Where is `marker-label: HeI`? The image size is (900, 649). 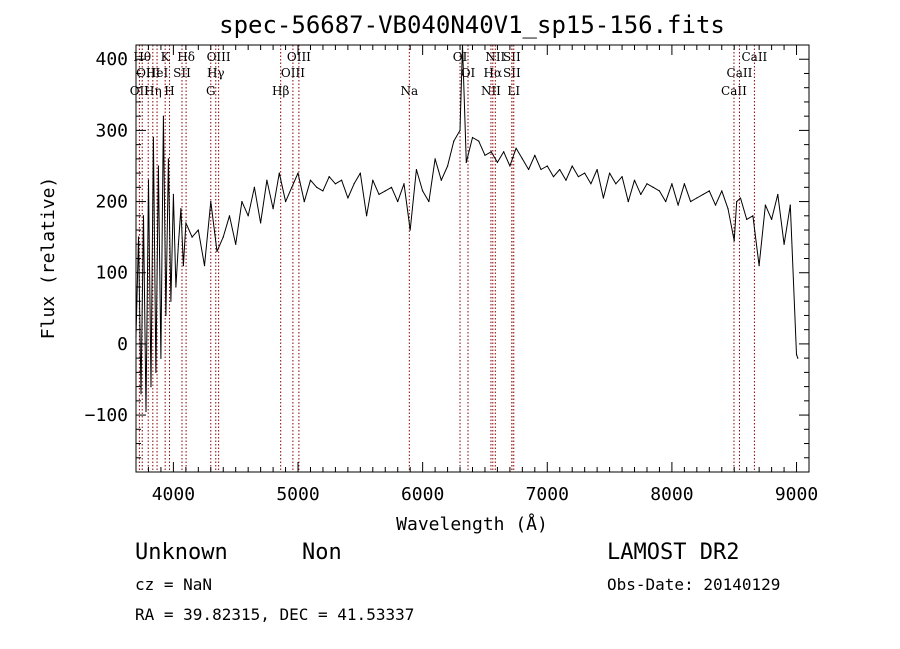
marker-label: HeI is located at coordinates (157, 73).